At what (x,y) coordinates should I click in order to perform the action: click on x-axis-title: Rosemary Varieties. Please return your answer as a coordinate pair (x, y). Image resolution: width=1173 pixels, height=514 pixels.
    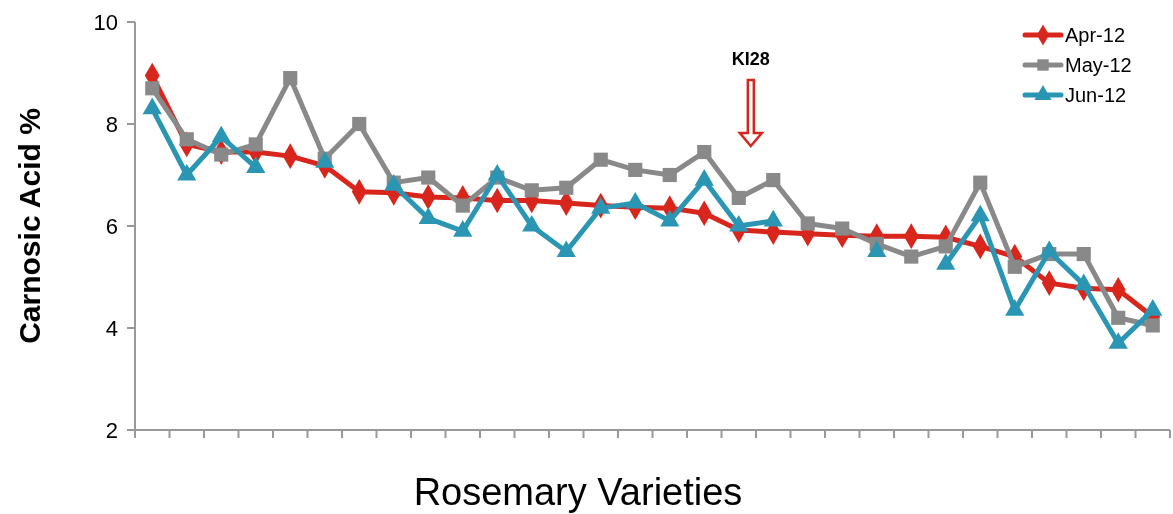
    Looking at the image, I should click on (578, 492).